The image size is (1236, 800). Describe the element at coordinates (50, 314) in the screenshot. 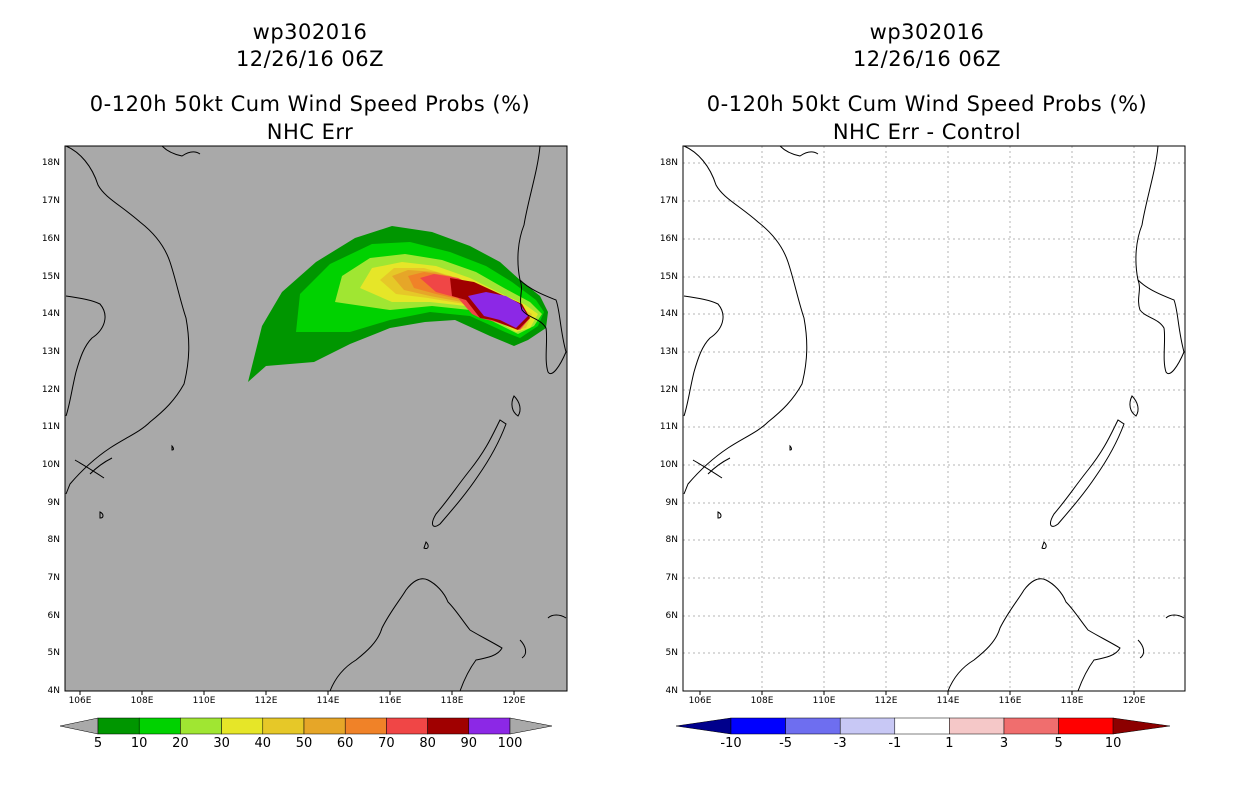

I see `left-y-tick-14N: 14N` at that location.